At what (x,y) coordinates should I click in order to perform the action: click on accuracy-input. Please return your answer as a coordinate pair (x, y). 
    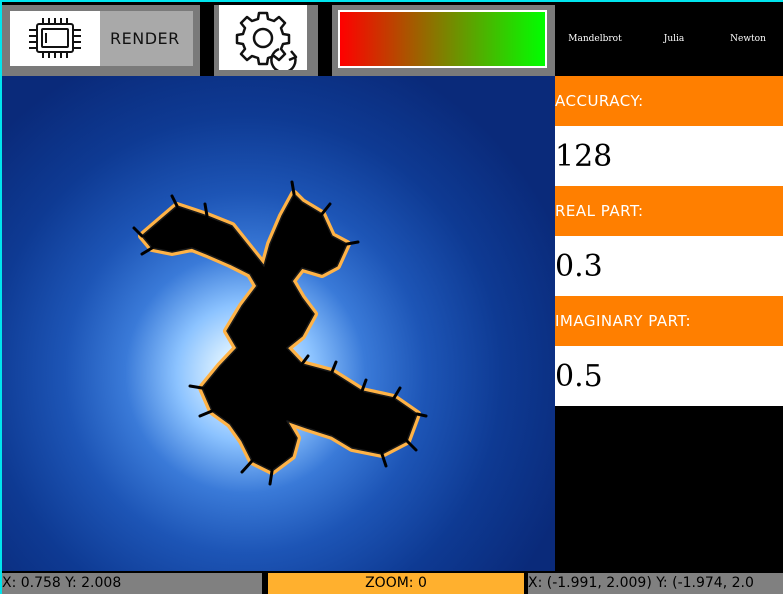
    Looking at the image, I should click on (669, 156).